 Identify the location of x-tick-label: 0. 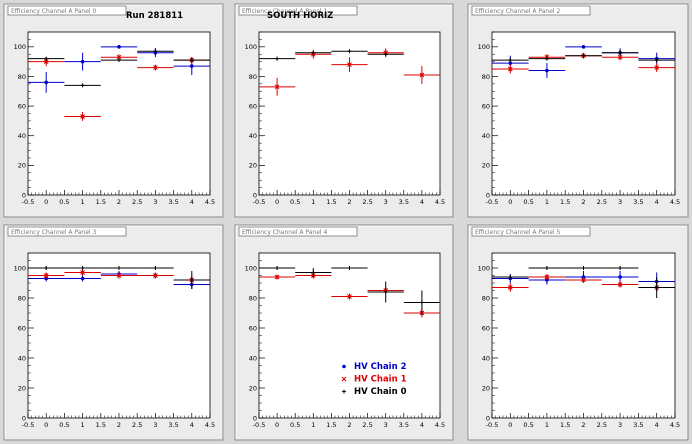
(277, 425).